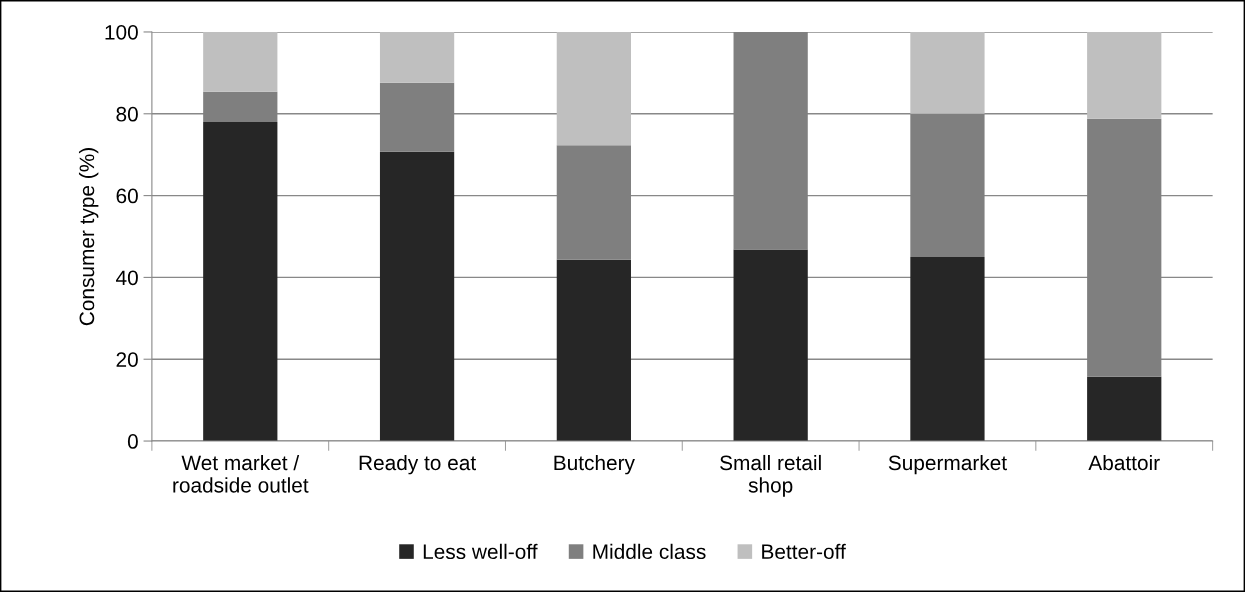 This screenshot has height=592, width=1245. I want to click on y-axis-title: Consumer type (%), so click(88, 237).